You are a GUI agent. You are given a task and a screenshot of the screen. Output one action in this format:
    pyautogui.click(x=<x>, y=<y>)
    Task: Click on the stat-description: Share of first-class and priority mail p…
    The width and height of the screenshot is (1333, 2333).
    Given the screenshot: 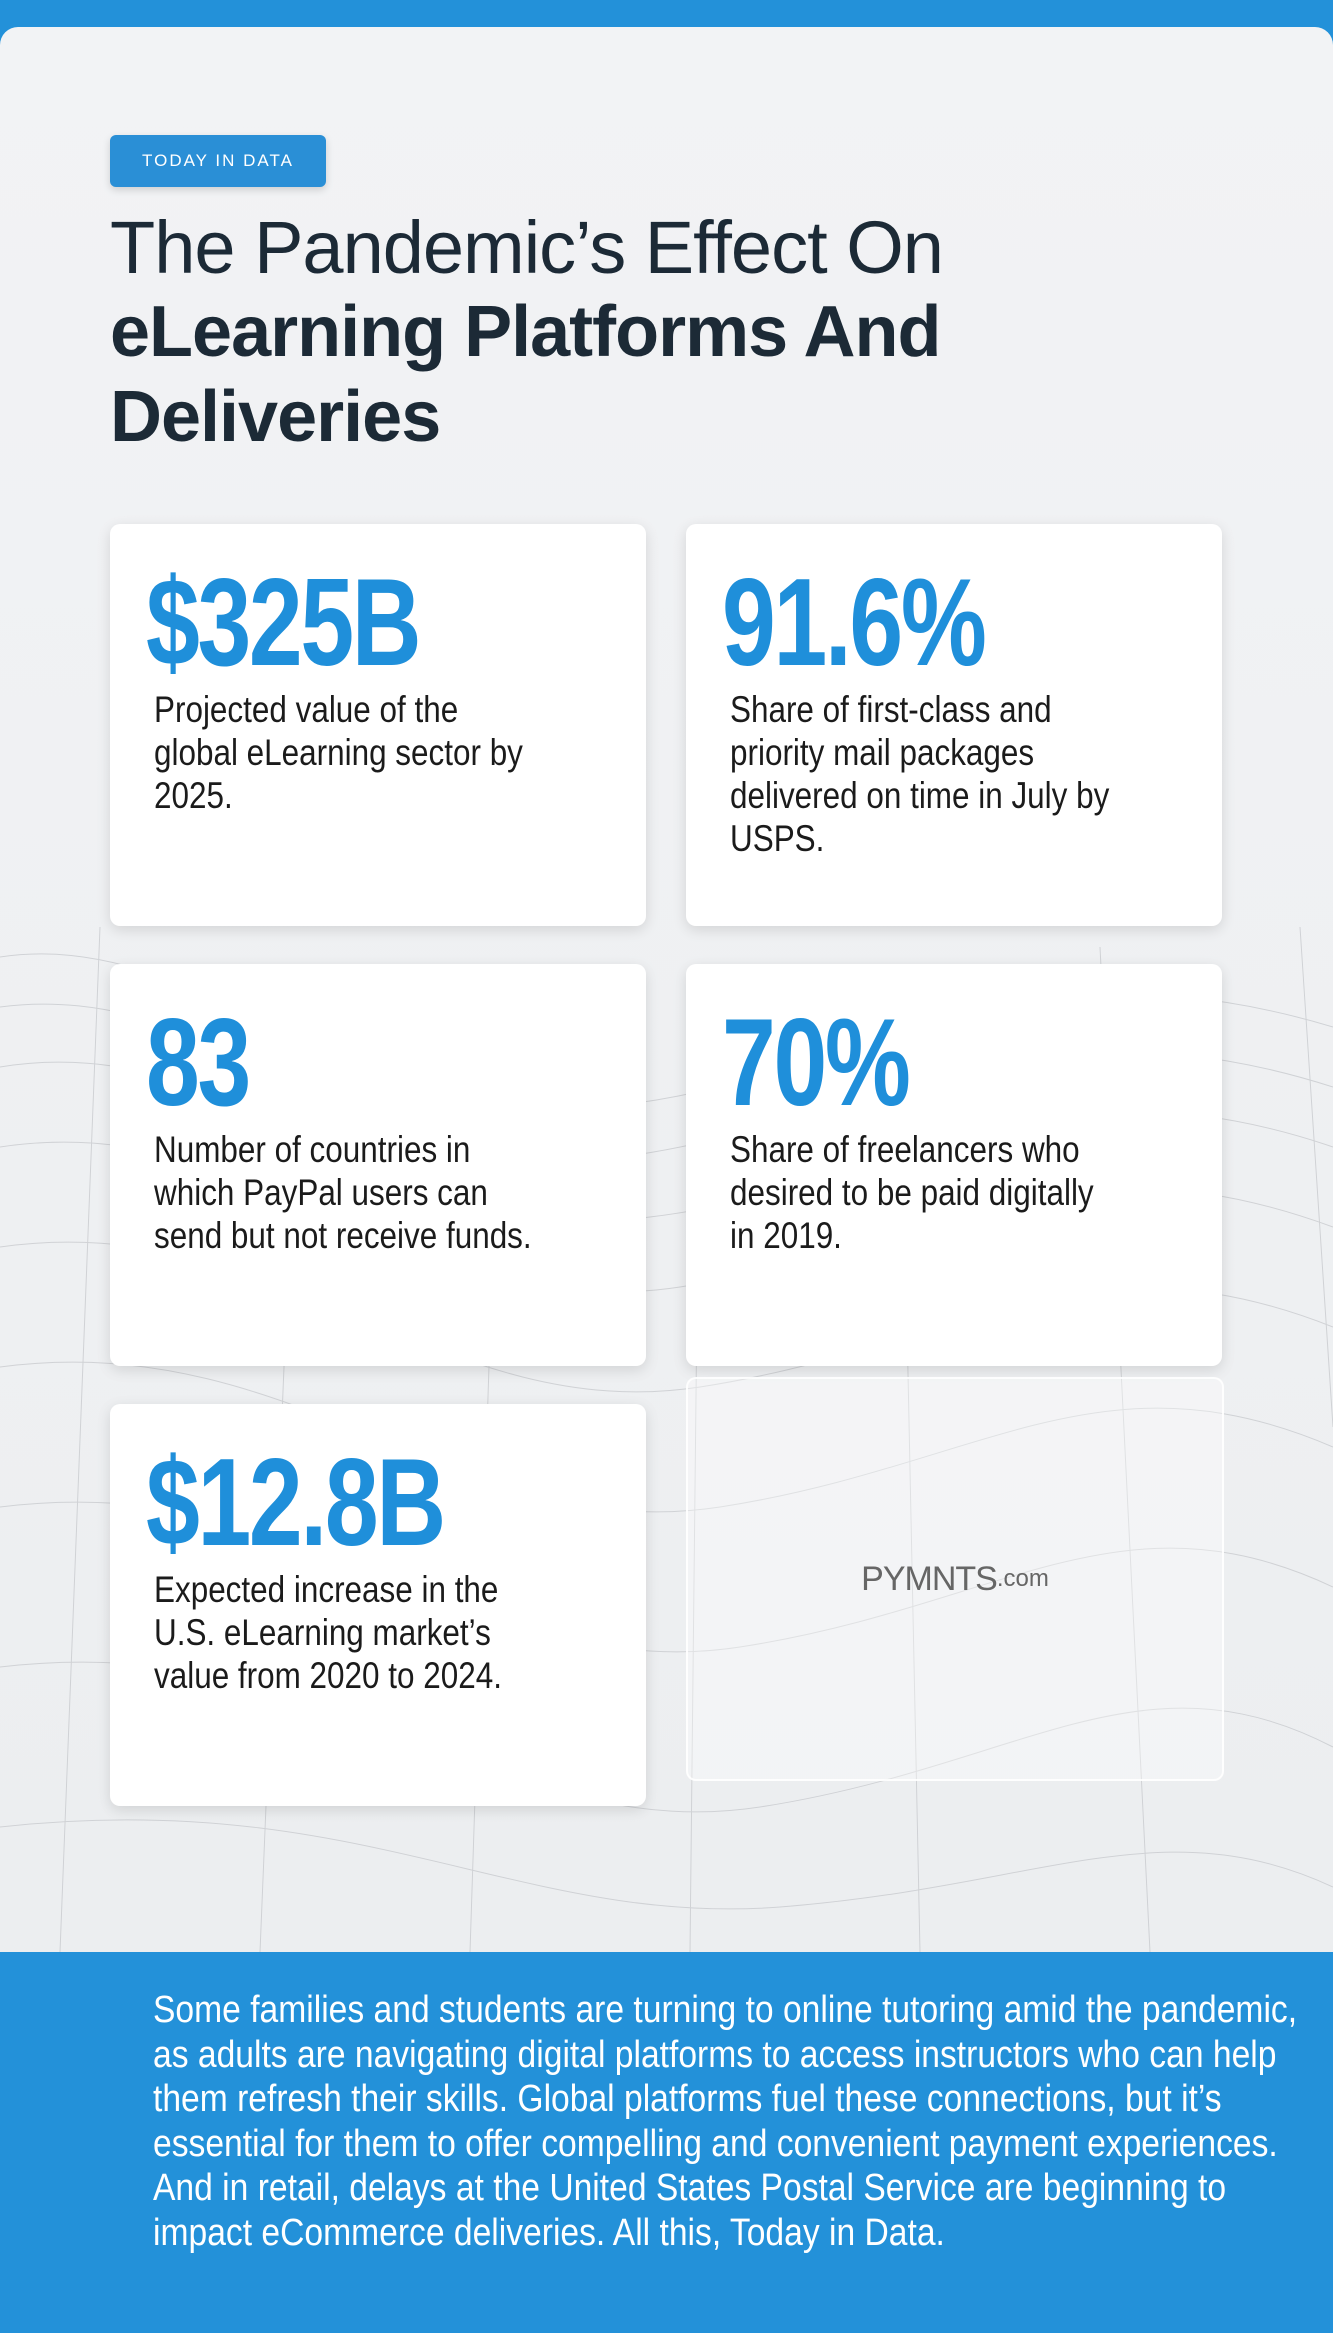 What is the action you would take?
    pyautogui.click(x=920, y=774)
    